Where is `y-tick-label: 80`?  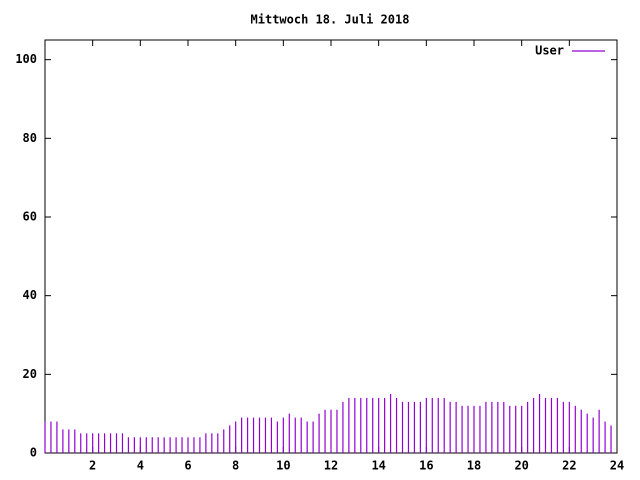 y-tick-label: 80 is located at coordinates (30, 138).